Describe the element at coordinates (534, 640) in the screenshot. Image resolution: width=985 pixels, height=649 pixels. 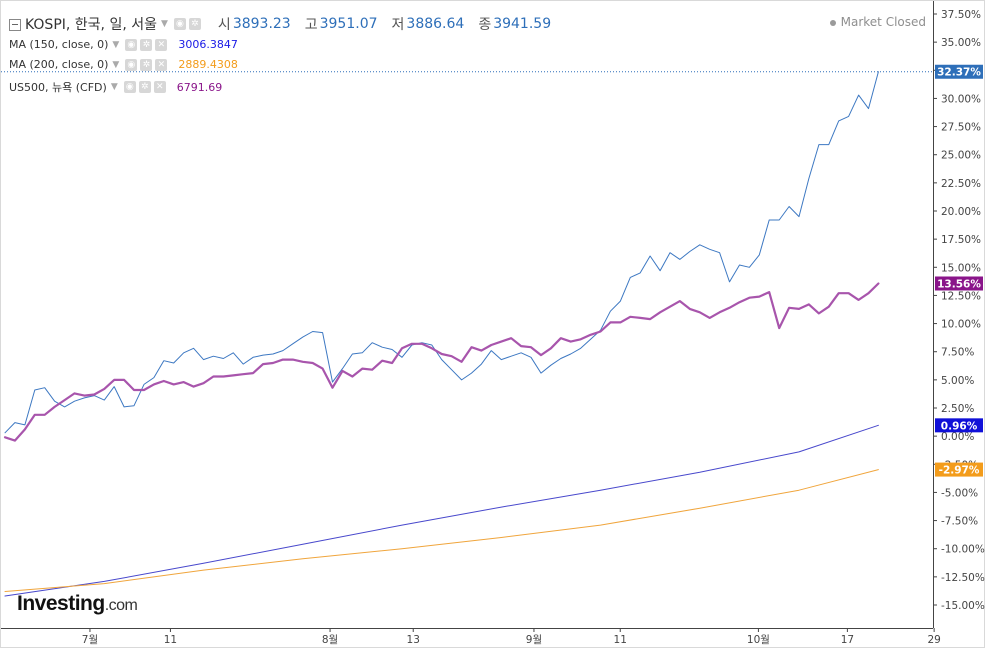
I see `x-tick-label: 9월` at that location.